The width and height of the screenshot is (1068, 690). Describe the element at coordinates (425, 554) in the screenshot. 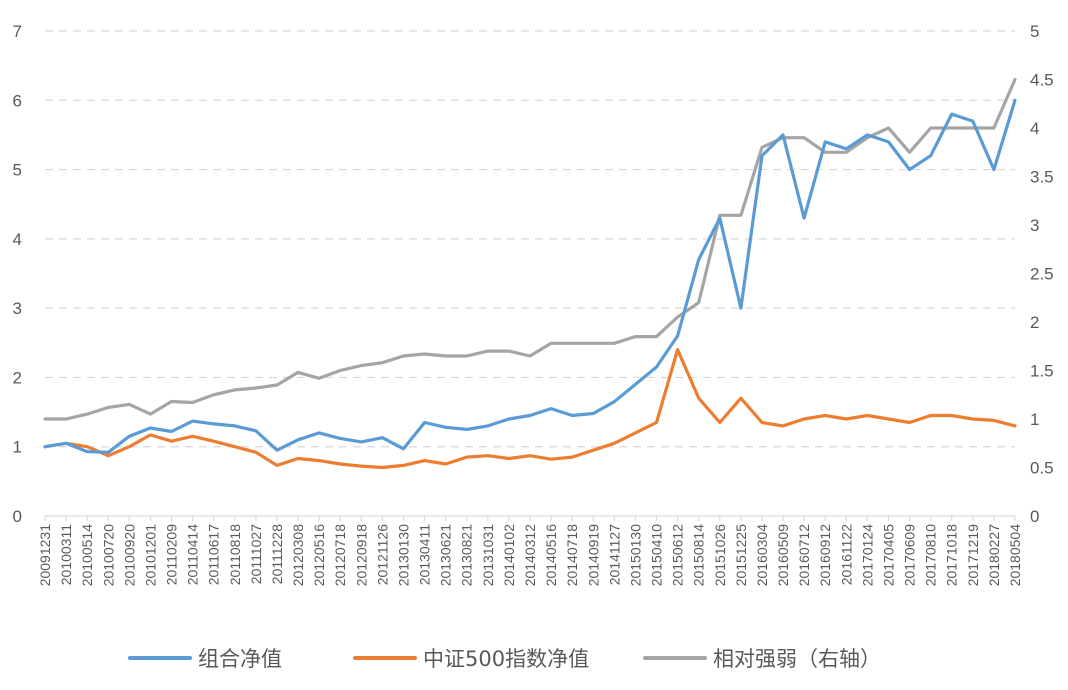

I see `x-tick-label: 20130411` at that location.